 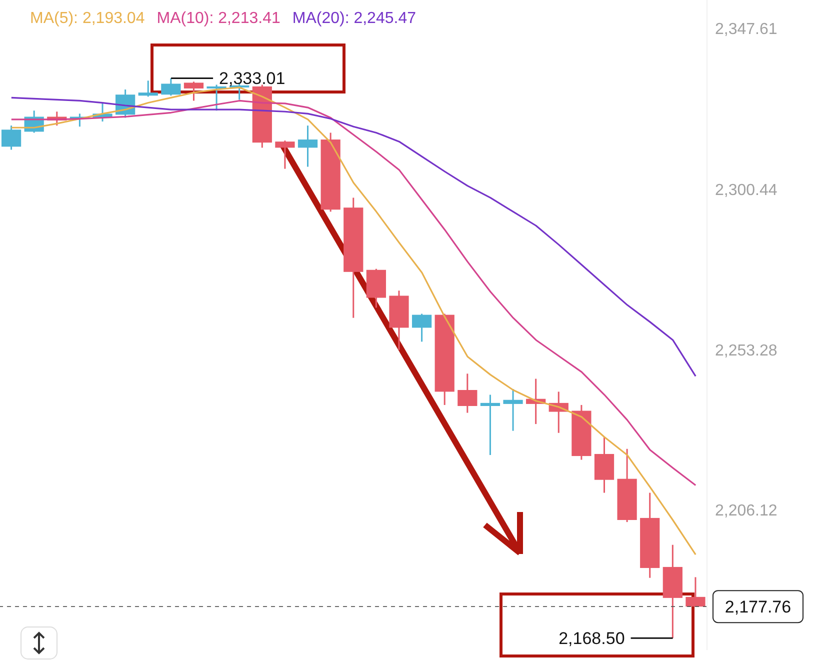 What do you see at coordinates (758, 607) in the screenshot?
I see `ref-line-label: 2,177.76` at bounding box center [758, 607].